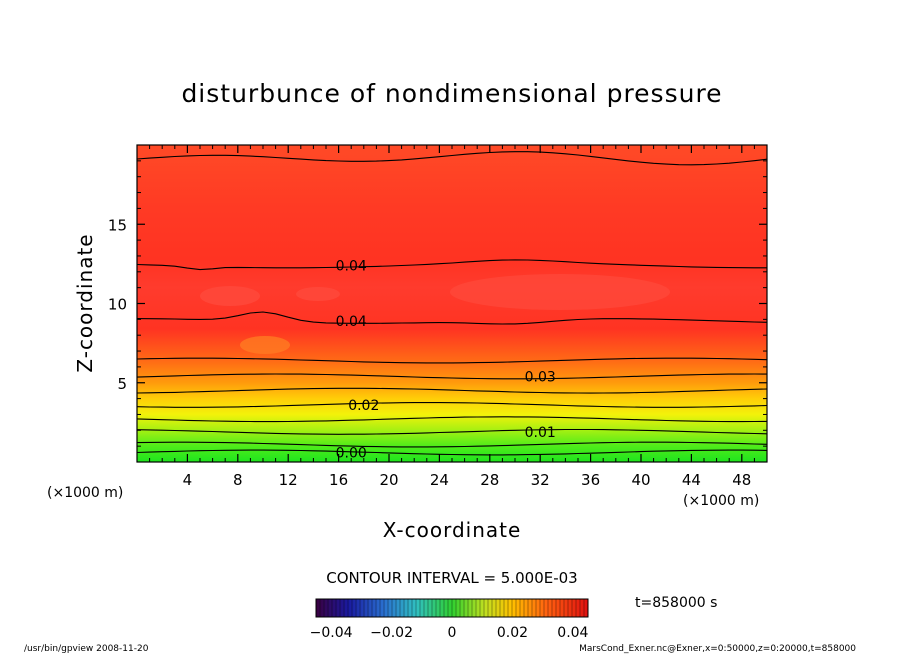 The image size is (904, 654). I want to click on x-unit-left: (×1000 m), so click(85, 493).